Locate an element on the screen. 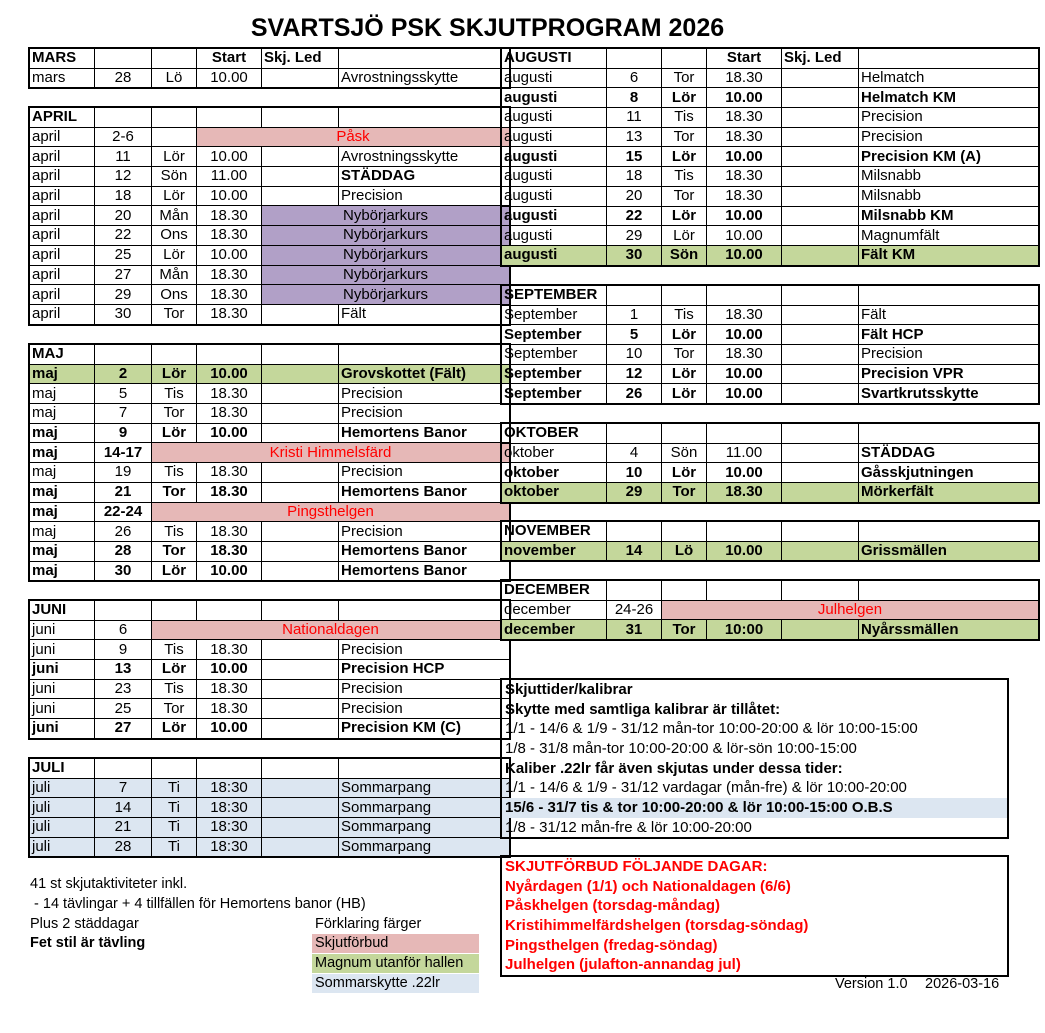  weekday-cell: Ons is located at coordinates (174, 294).